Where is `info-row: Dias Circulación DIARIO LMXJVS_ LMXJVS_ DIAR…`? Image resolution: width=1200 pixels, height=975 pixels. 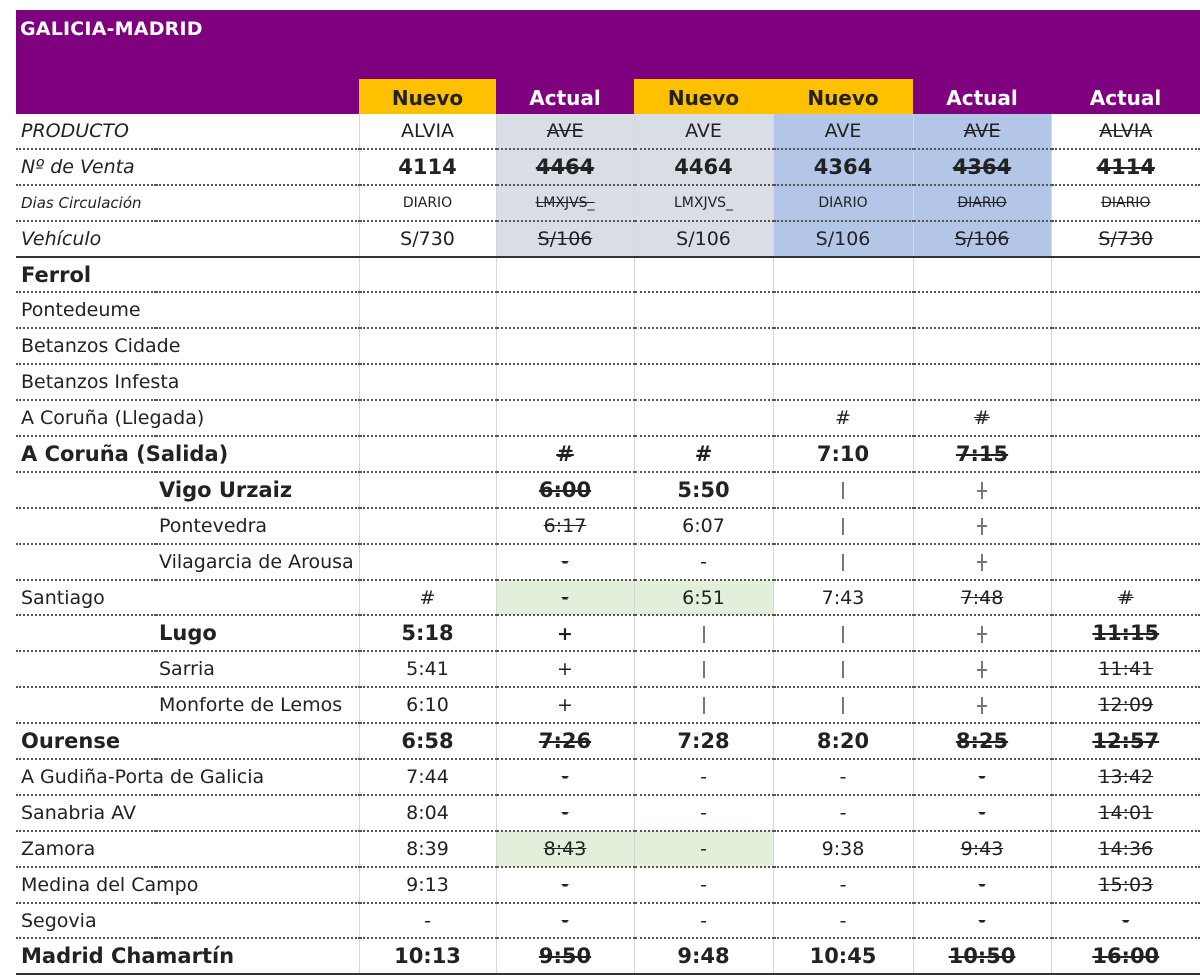 info-row: Dias Circulación DIARIO LMXJVS_ LMXJVS_ DIAR… is located at coordinates (608, 203).